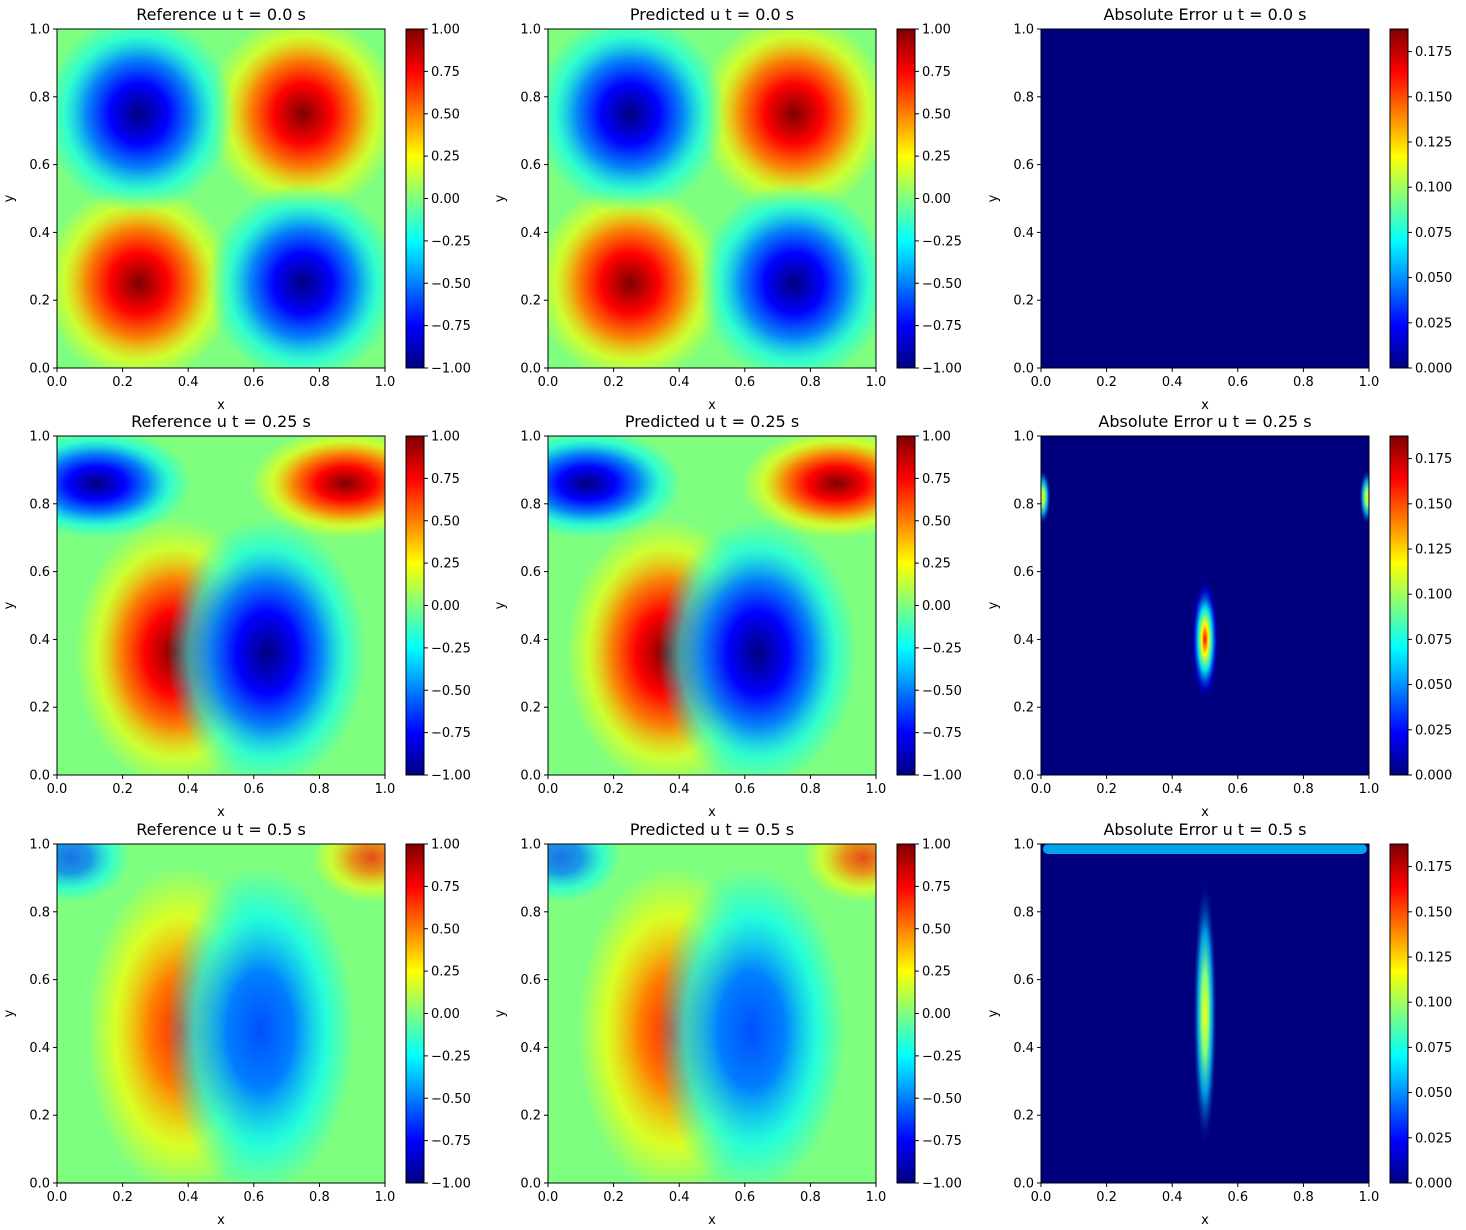 This screenshot has height=1230, width=1466. I want to click on plot-frame, so click(1205, 1013).